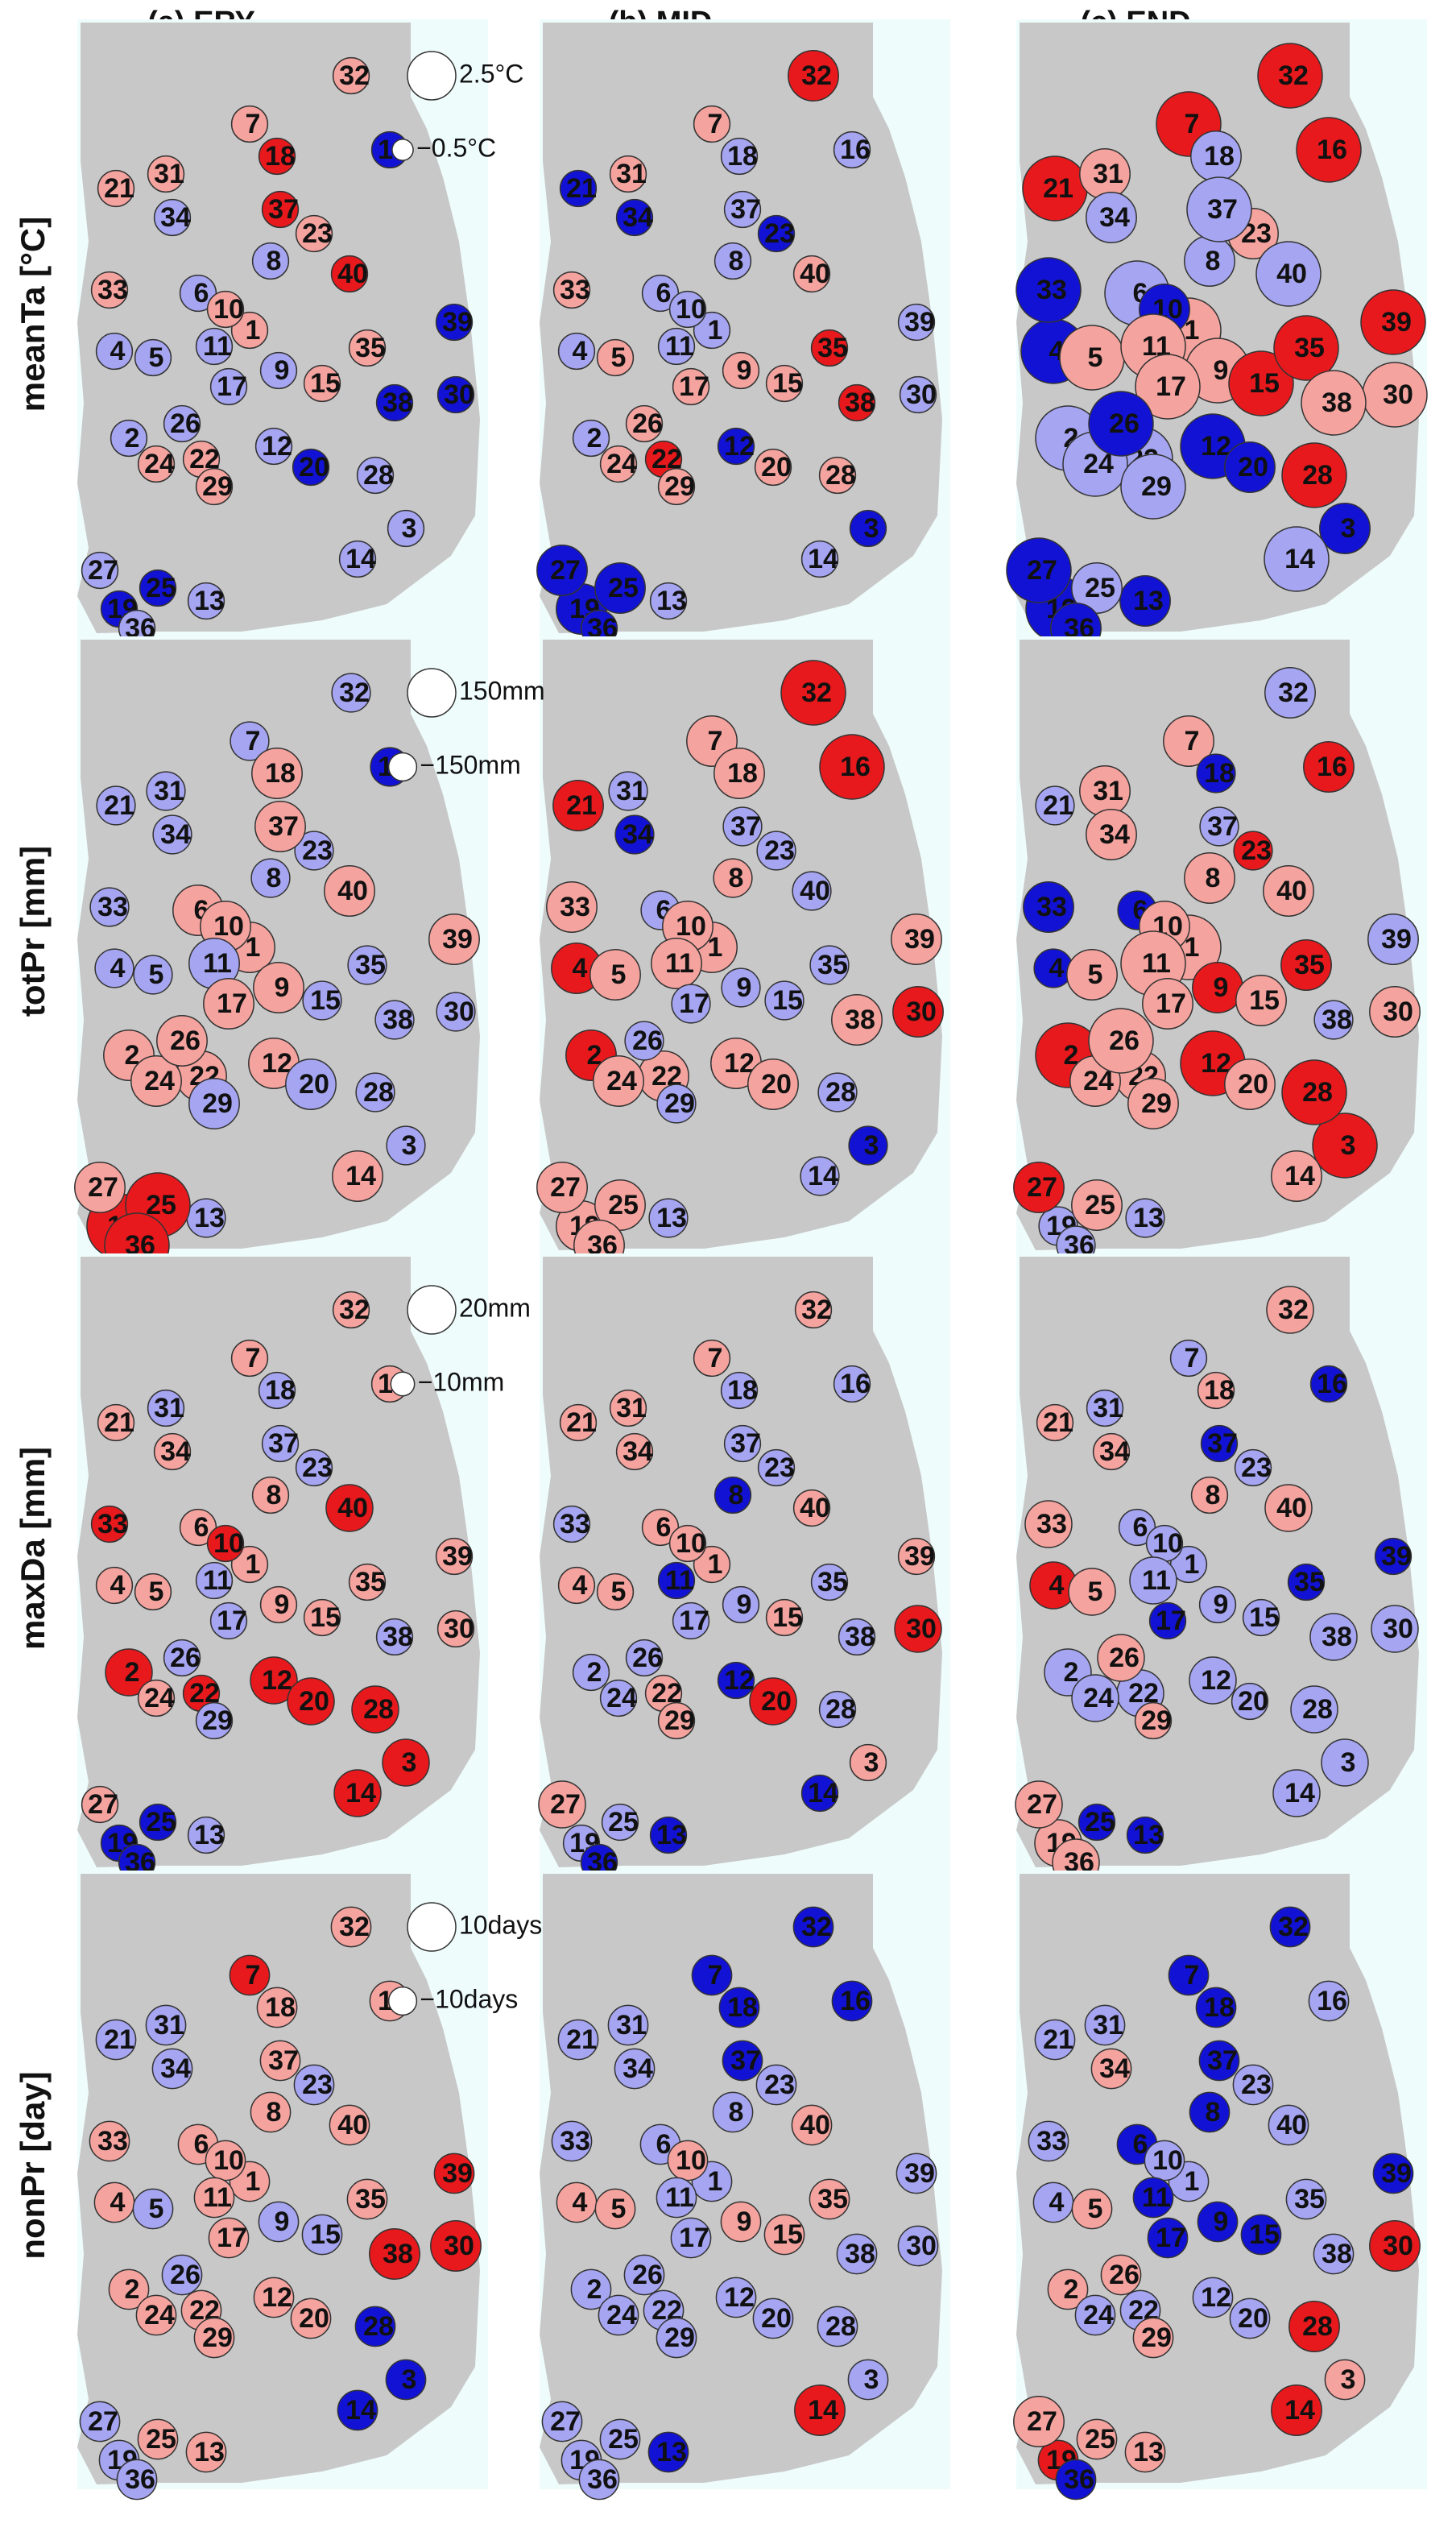  Describe the element at coordinates (742, 1390) in the screenshot. I see `station-label: 18` at that location.